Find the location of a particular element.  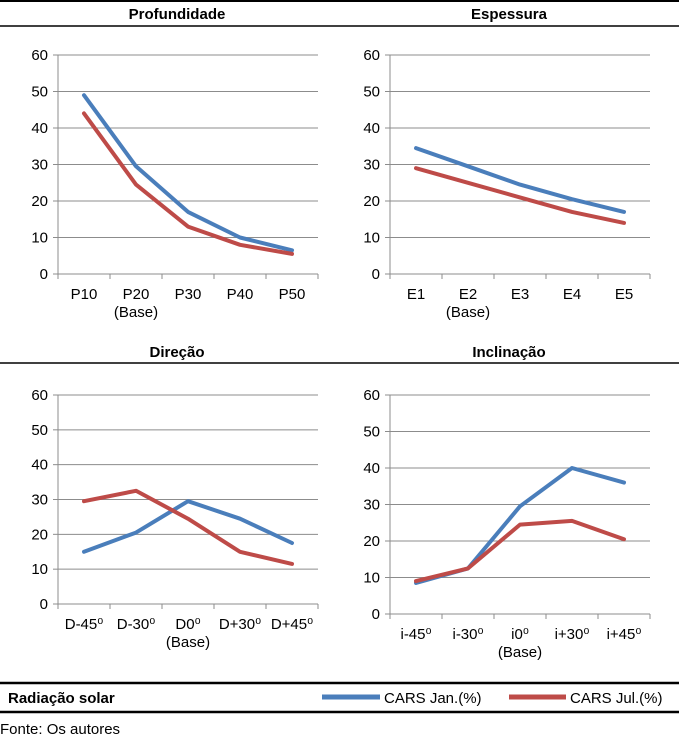

x-tick-label: i0⁰ is located at coordinates (520, 634).